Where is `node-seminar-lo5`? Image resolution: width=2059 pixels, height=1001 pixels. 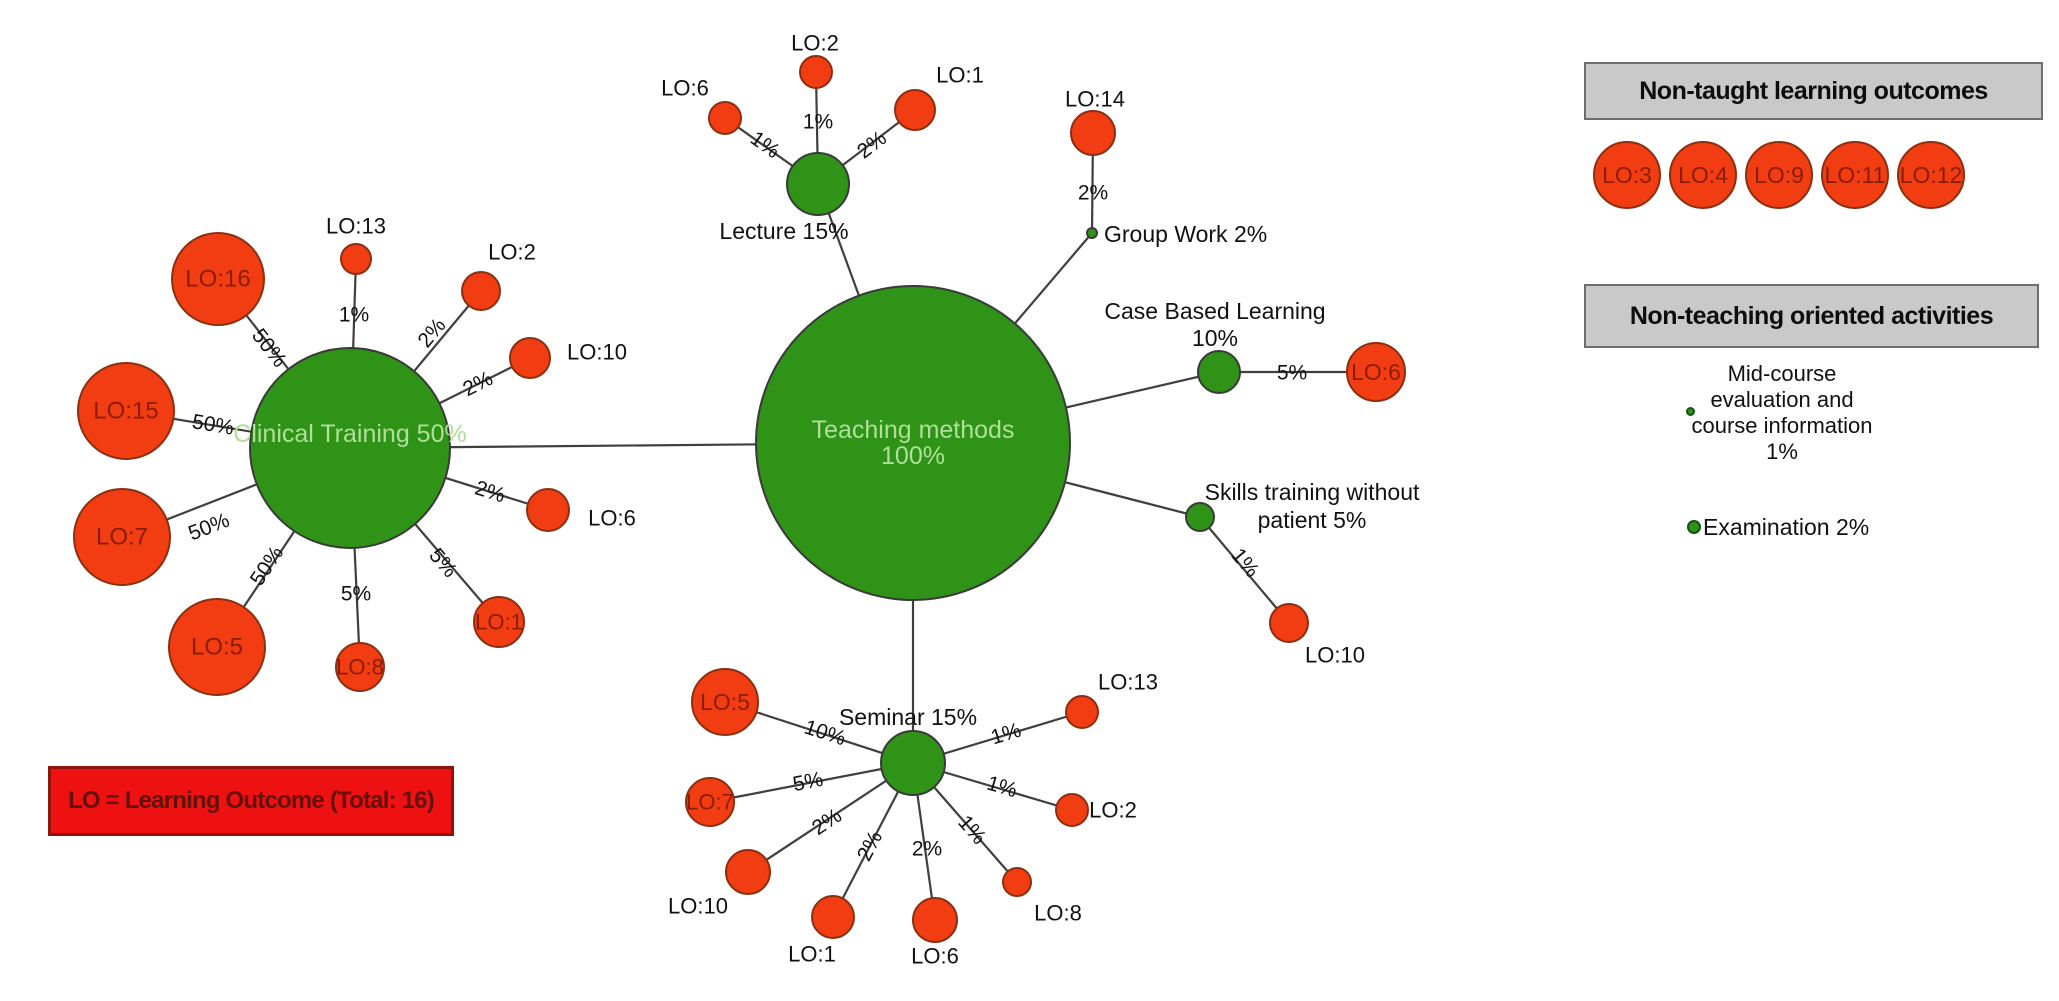 node-seminar-lo5 is located at coordinates (725, 702).